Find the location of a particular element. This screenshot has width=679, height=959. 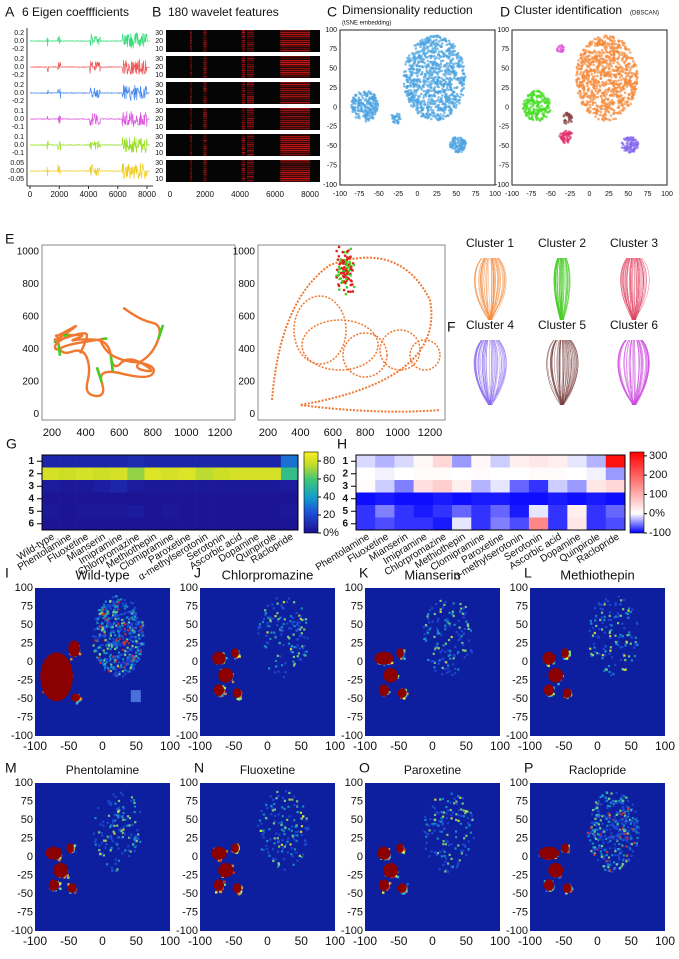

panel-letter: K is located at coordinates (364, 573).